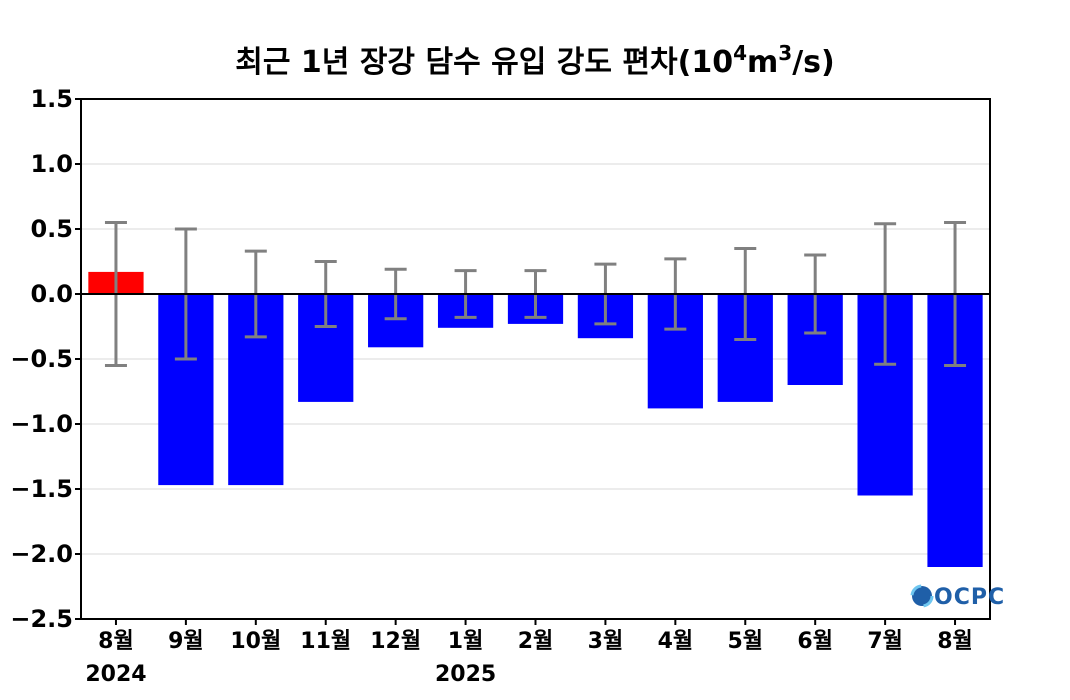 The image size is (1070, 700). I want to click on x-tick-label: 5월, so click(745, 641).